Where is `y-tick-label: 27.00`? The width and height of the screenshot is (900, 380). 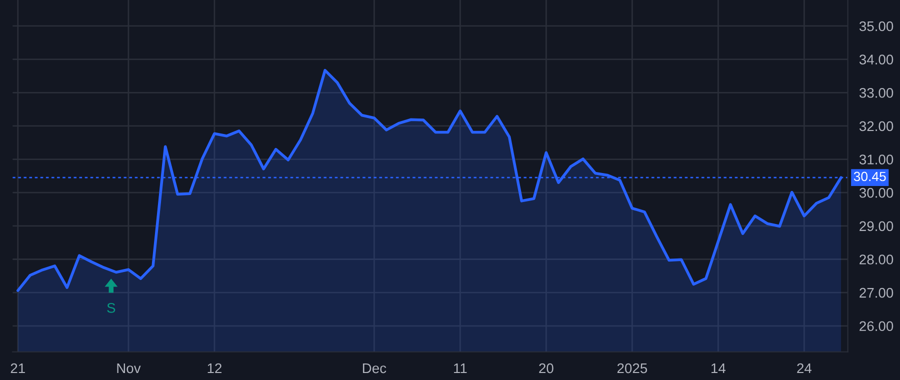 y-tick-label: 27.00 is located at coordinates (877, 293).